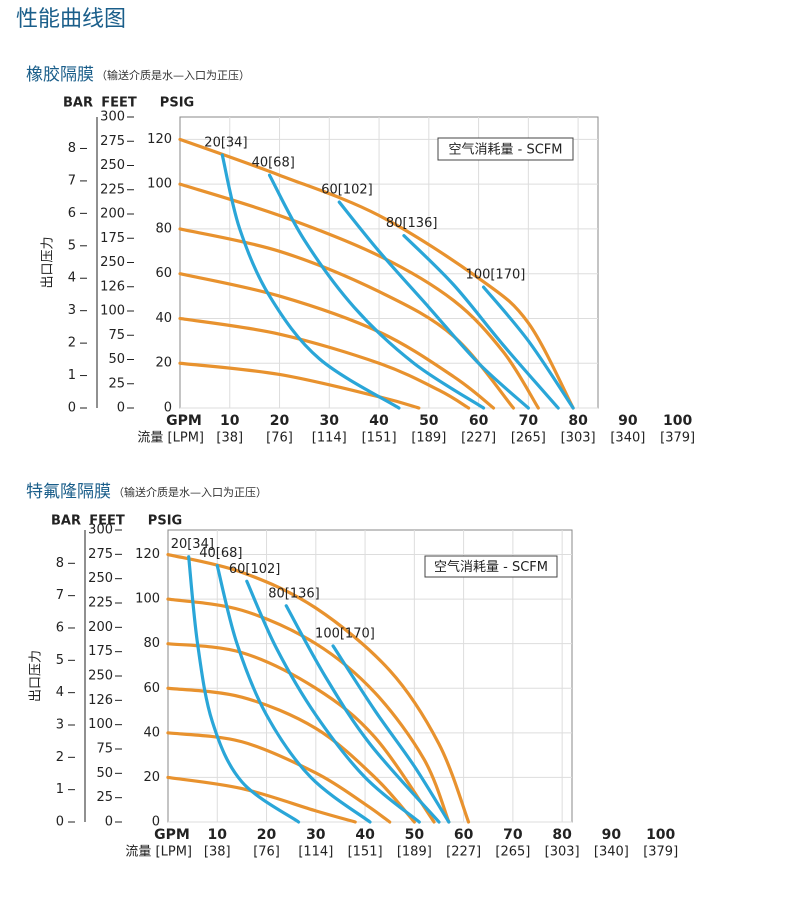 The image size is (790, 900). Describe the element at coordinates (72, 408) in the screenshot. I see `bar-tick-label: 0` at that location.